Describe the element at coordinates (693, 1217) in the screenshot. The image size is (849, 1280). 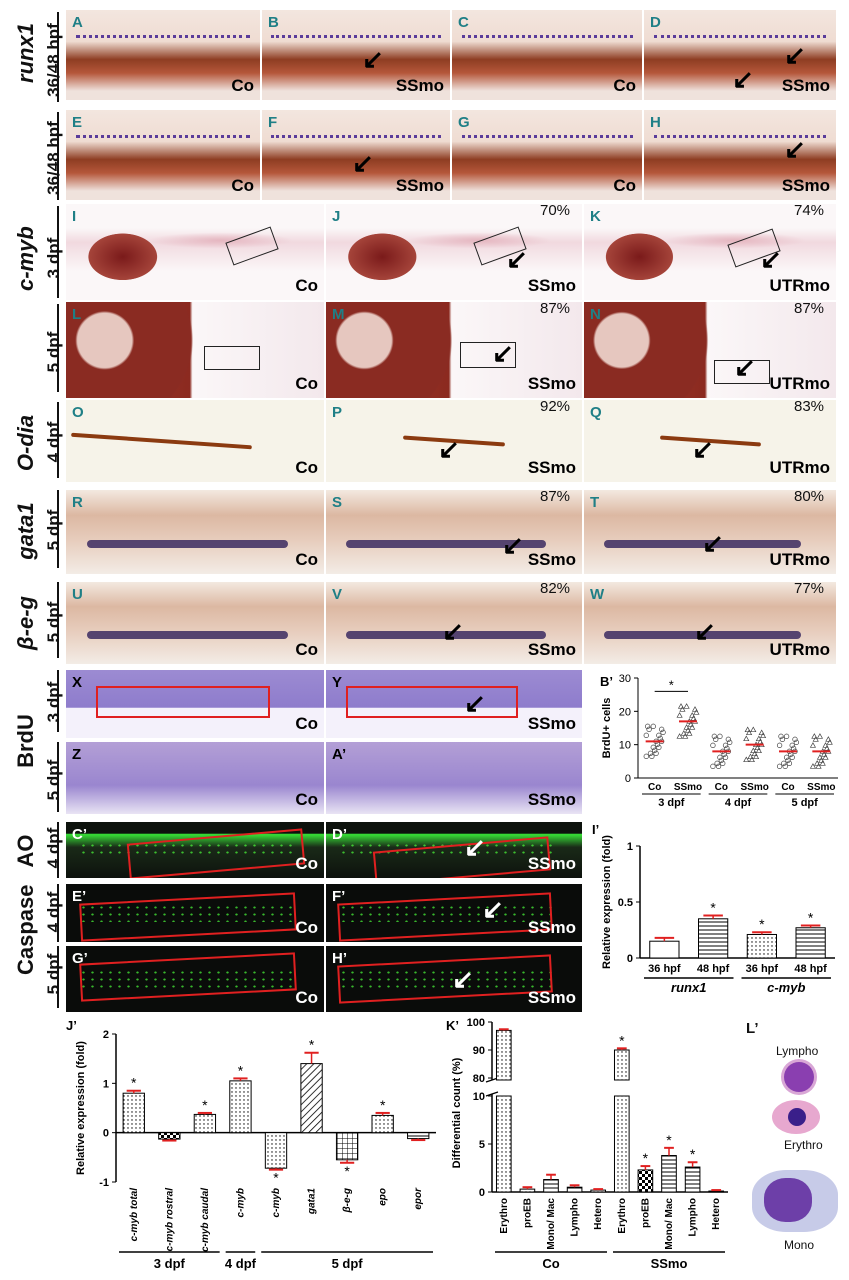
I see `x-category-label: Lympho` at that location.